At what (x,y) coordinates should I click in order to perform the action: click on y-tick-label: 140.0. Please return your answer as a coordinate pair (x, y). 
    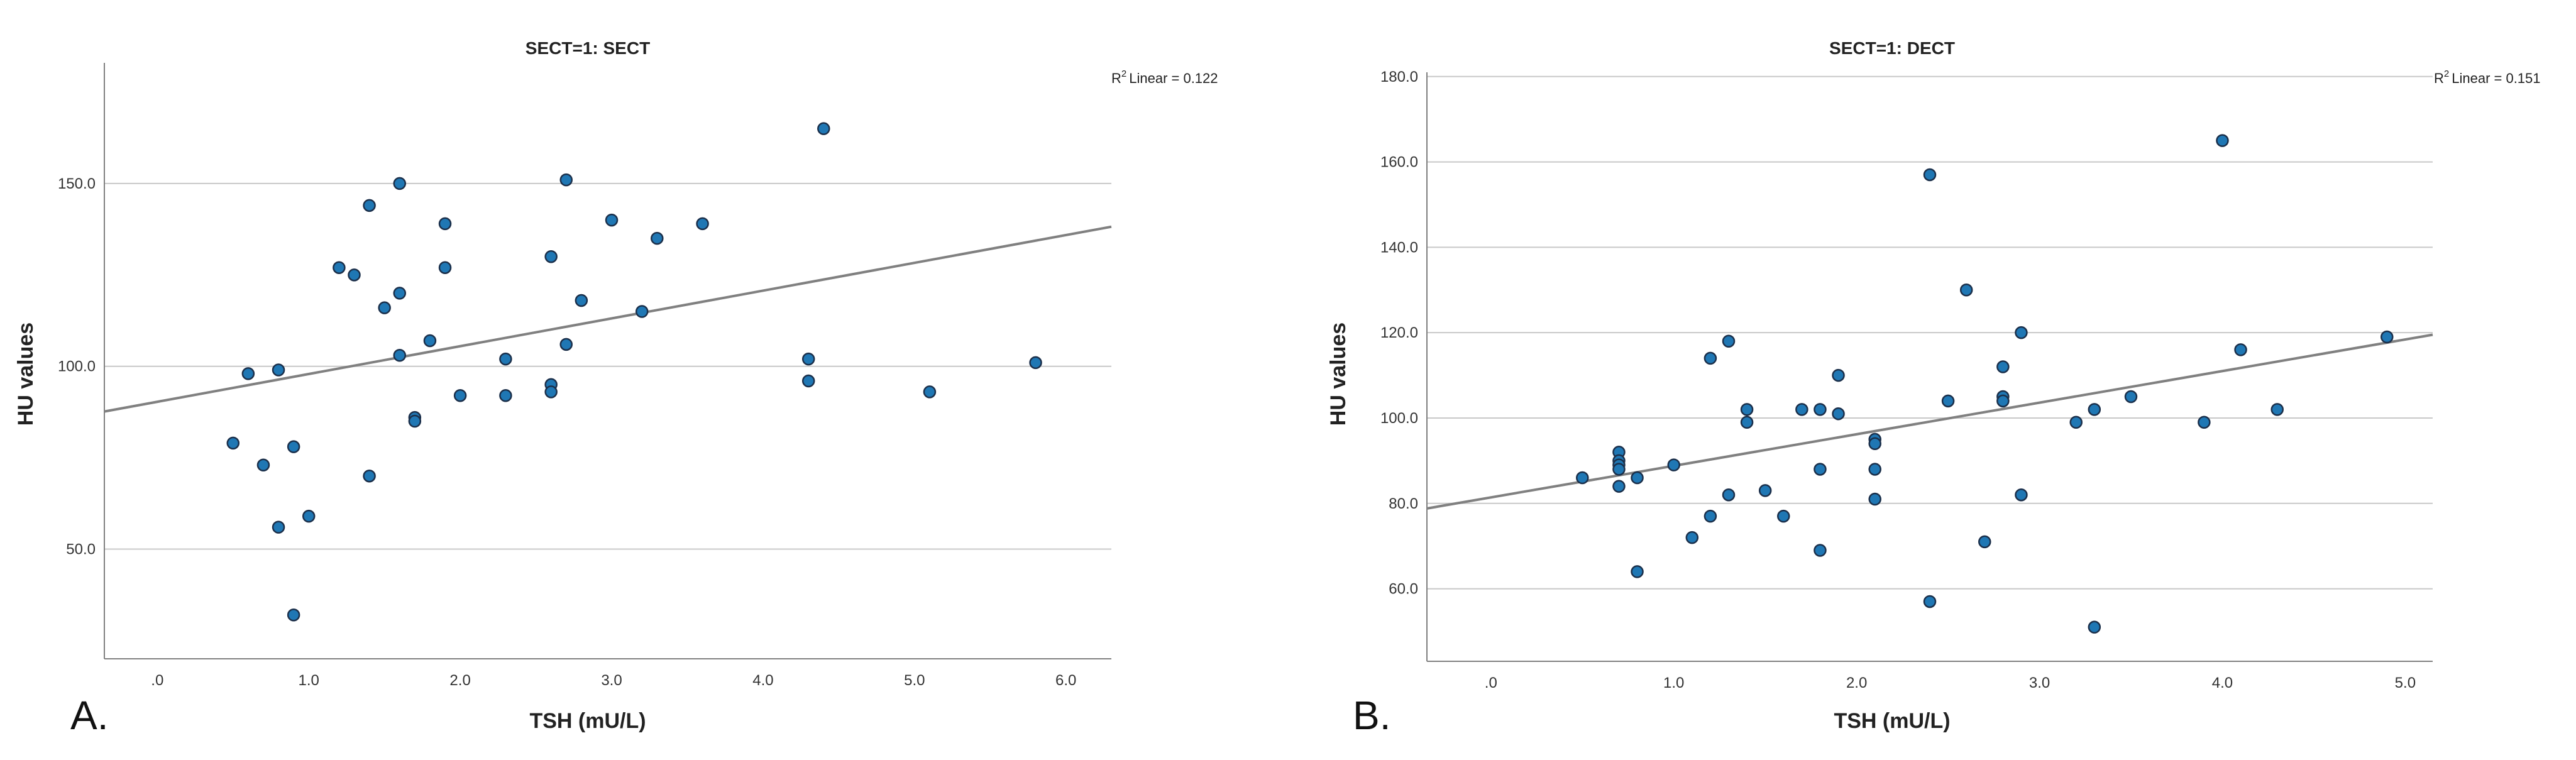
    Looking at the image, I should click on (1399, 247).